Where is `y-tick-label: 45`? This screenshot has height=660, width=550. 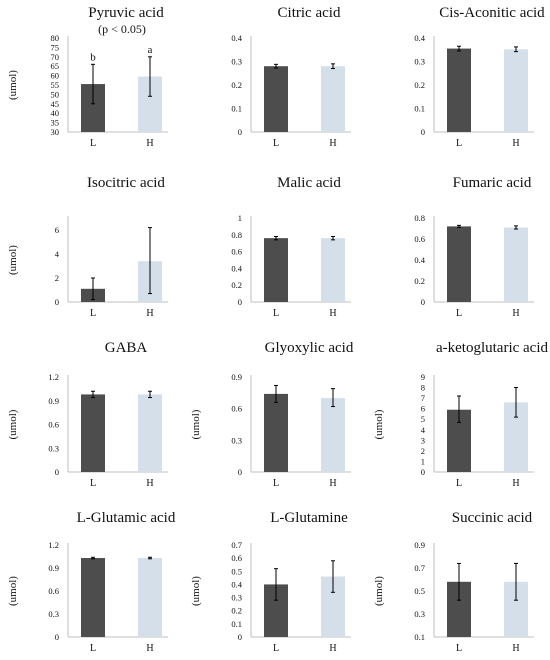
y-tick-label: 45 is located at coordinates (55, 104).